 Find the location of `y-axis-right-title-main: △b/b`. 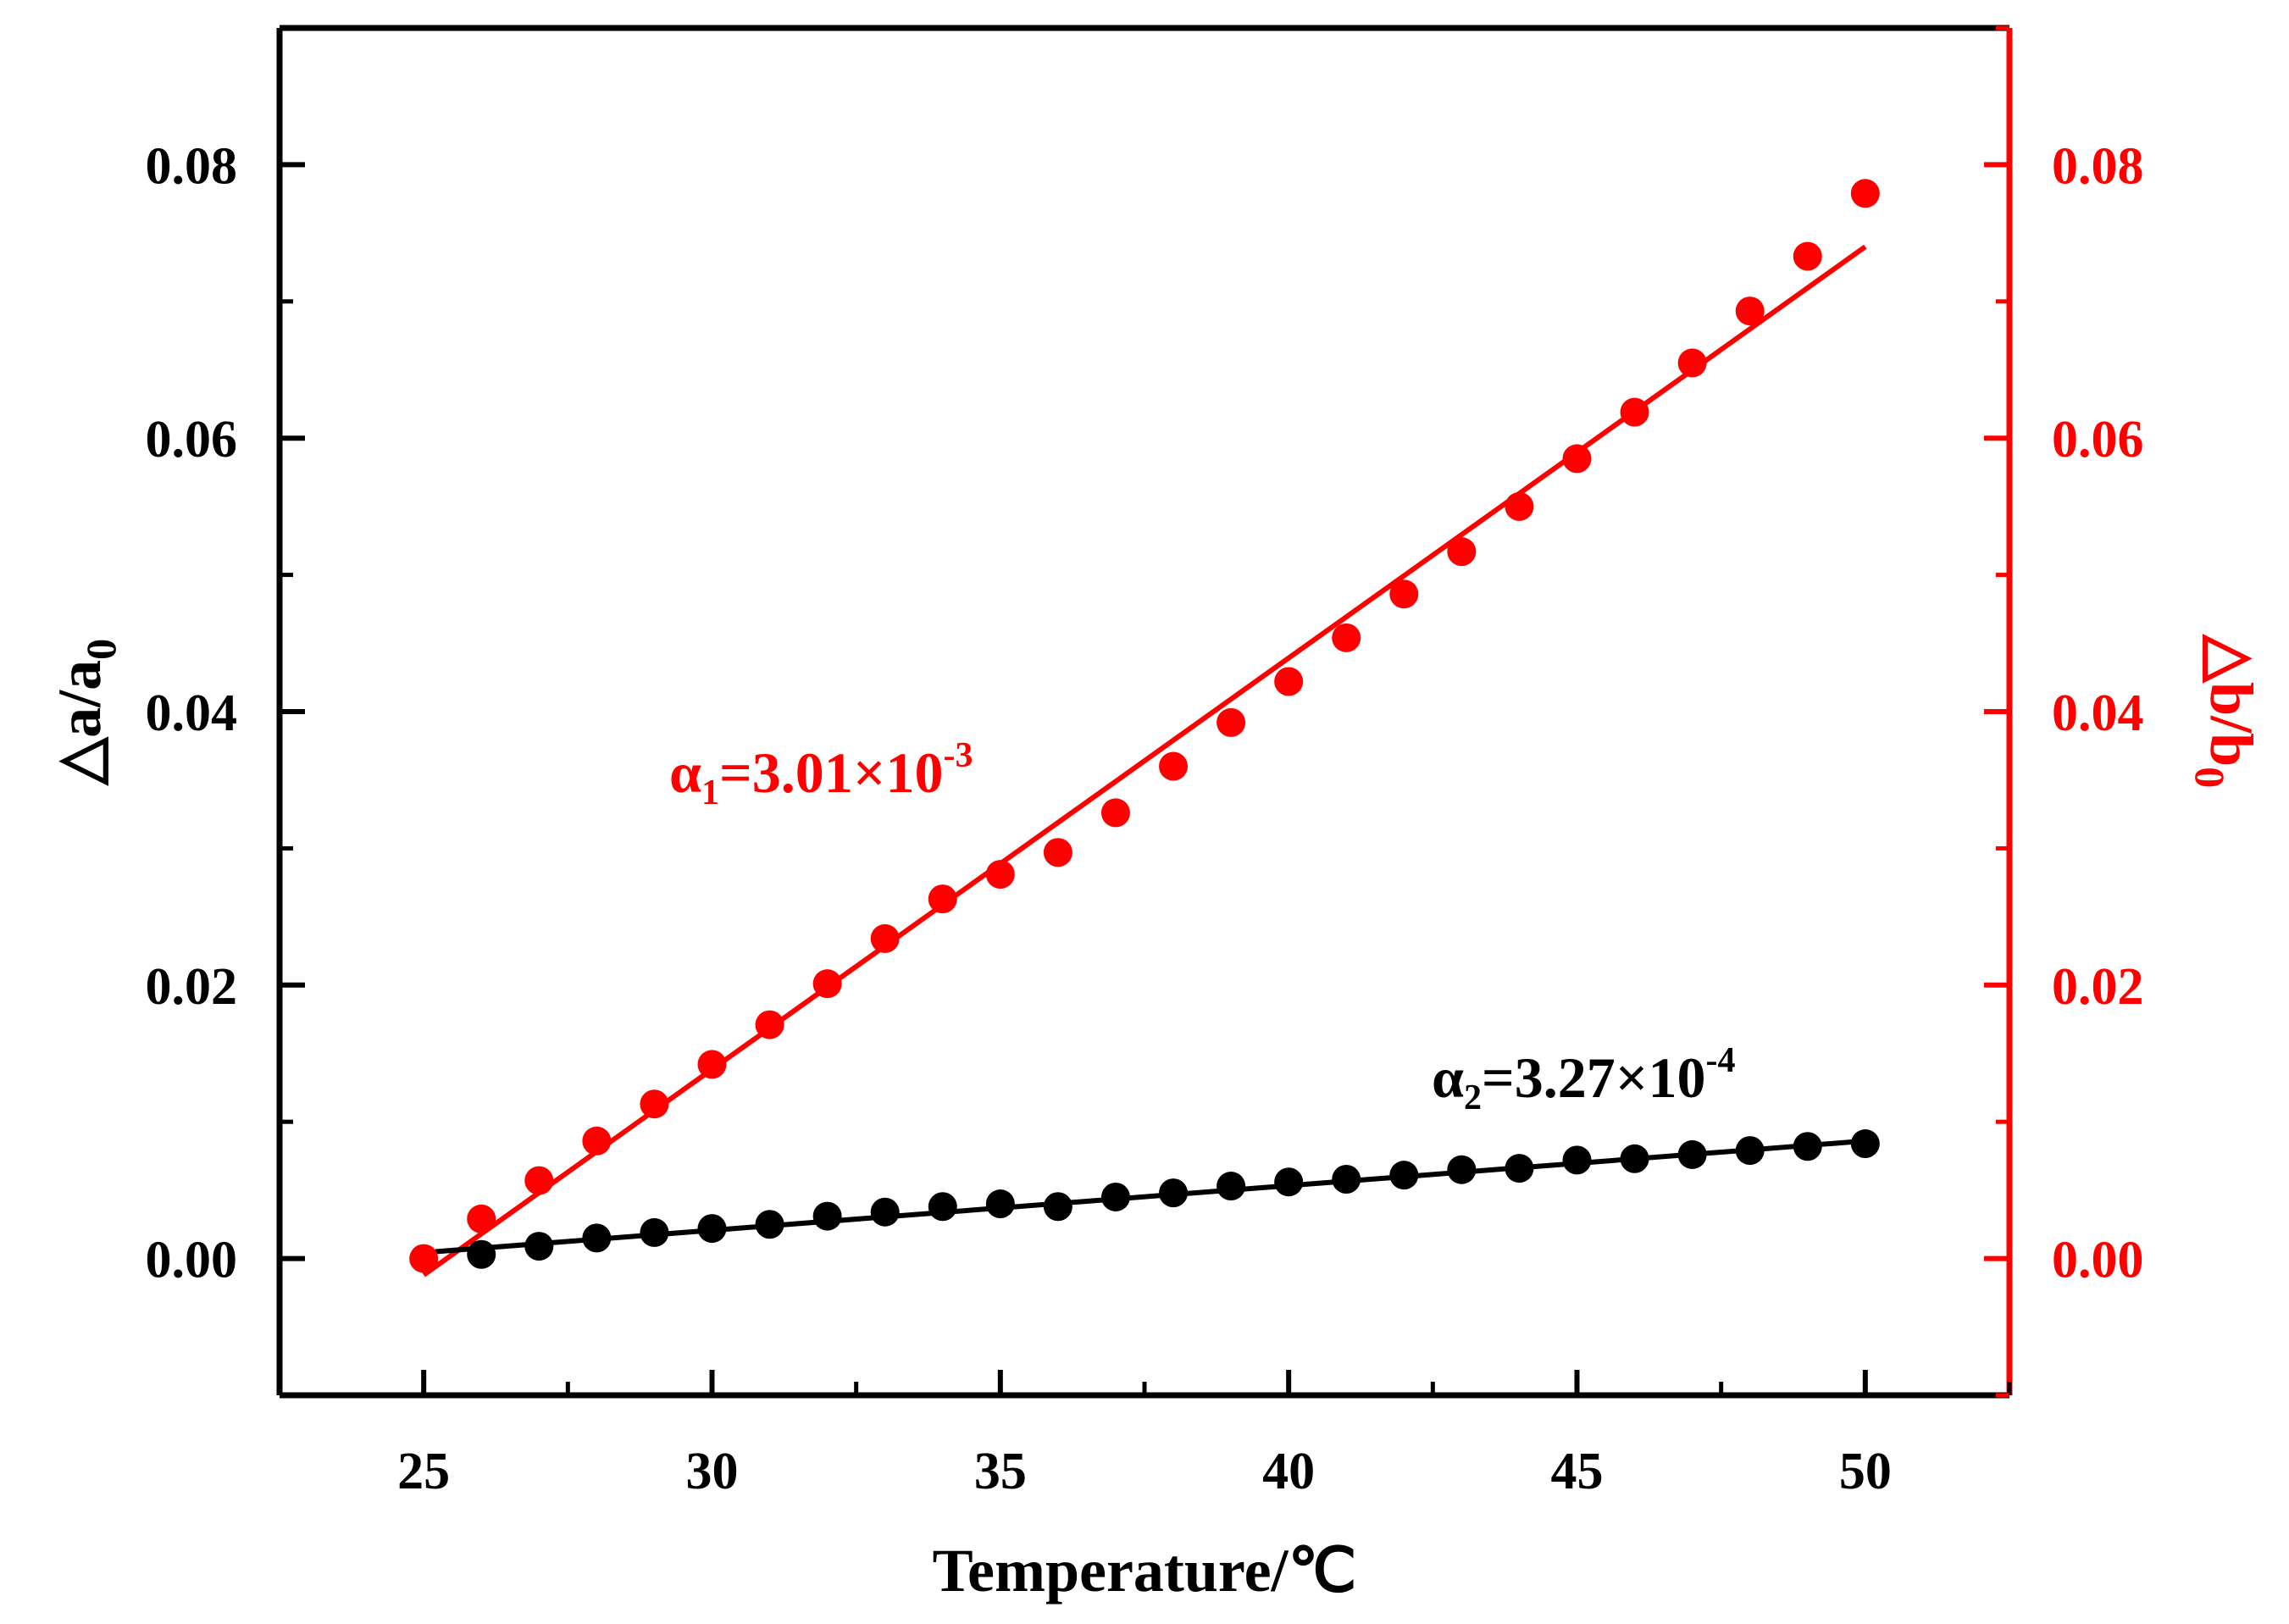

y-axis-right-title-main: △b/b is located at coordinates (2232, 701).